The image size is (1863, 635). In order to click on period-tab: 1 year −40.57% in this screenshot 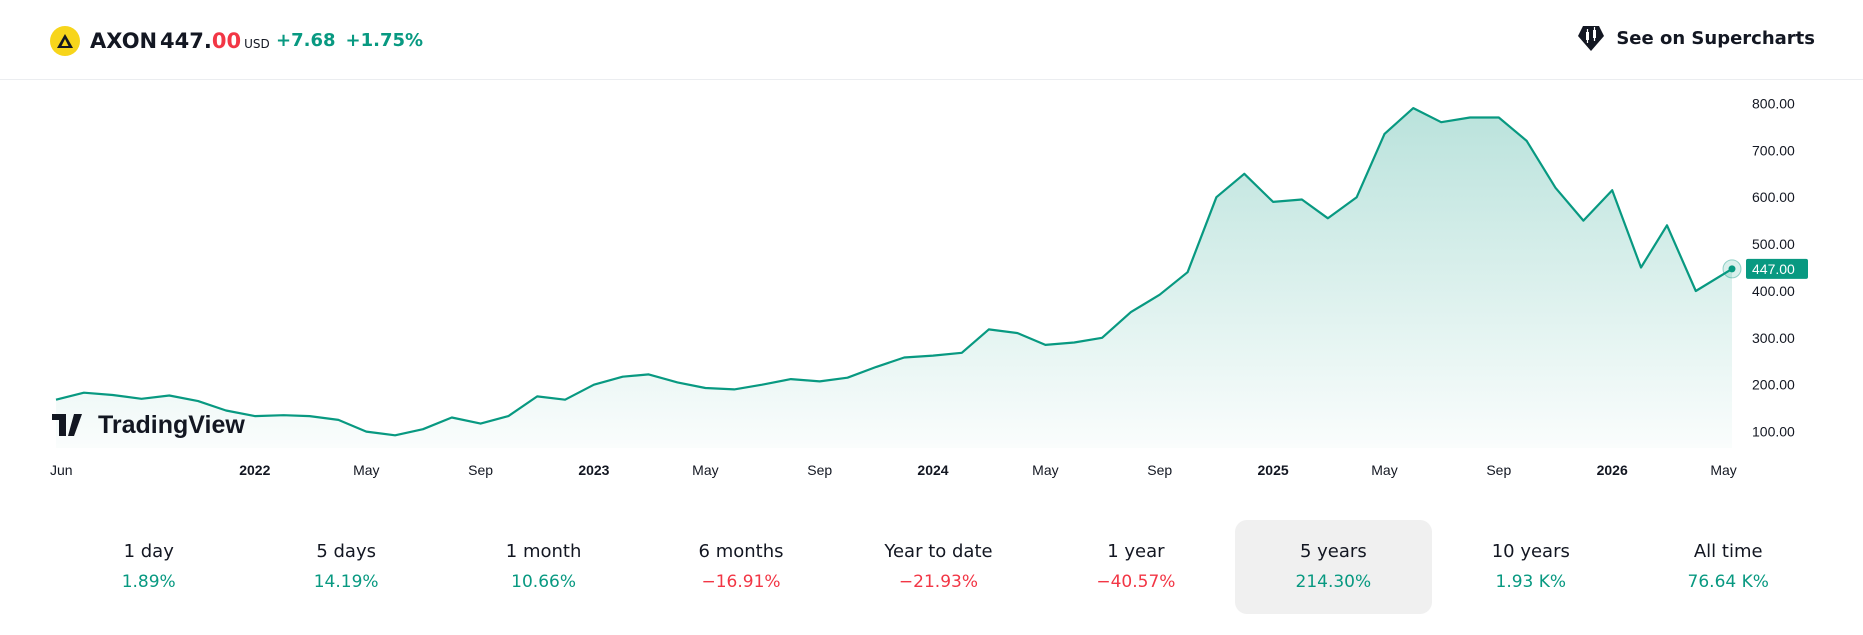, I will do `click(1135, 567)`.